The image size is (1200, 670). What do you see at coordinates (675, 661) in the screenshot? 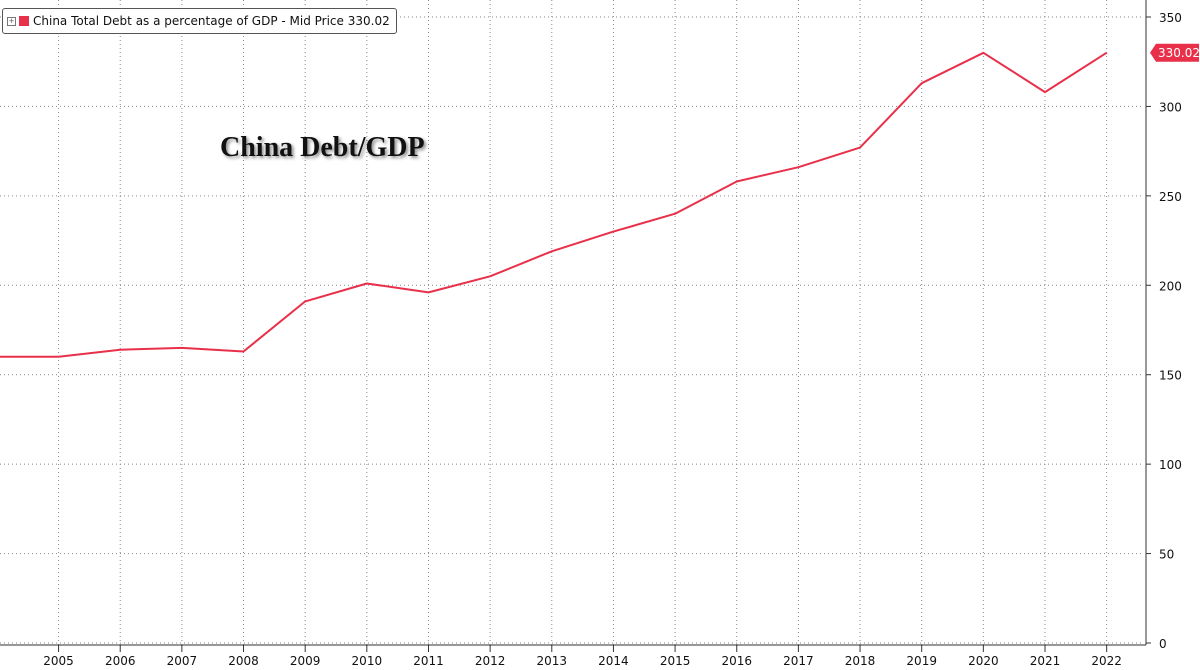
I see `x-tick-label: 2015` at bounding box center [675, 661].